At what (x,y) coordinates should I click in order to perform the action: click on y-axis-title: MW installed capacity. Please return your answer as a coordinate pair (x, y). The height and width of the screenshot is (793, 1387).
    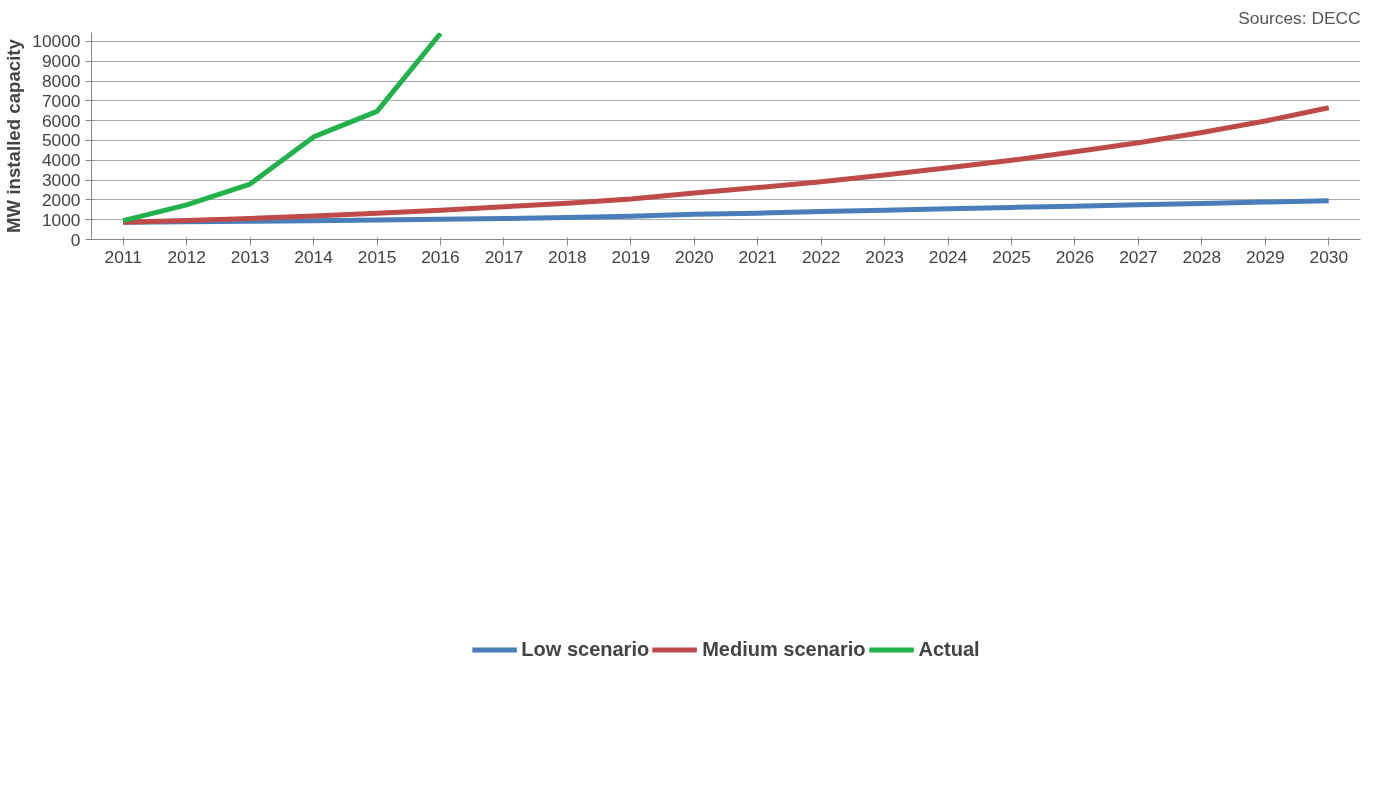
    Looking at the image, I should click on (14, 135).